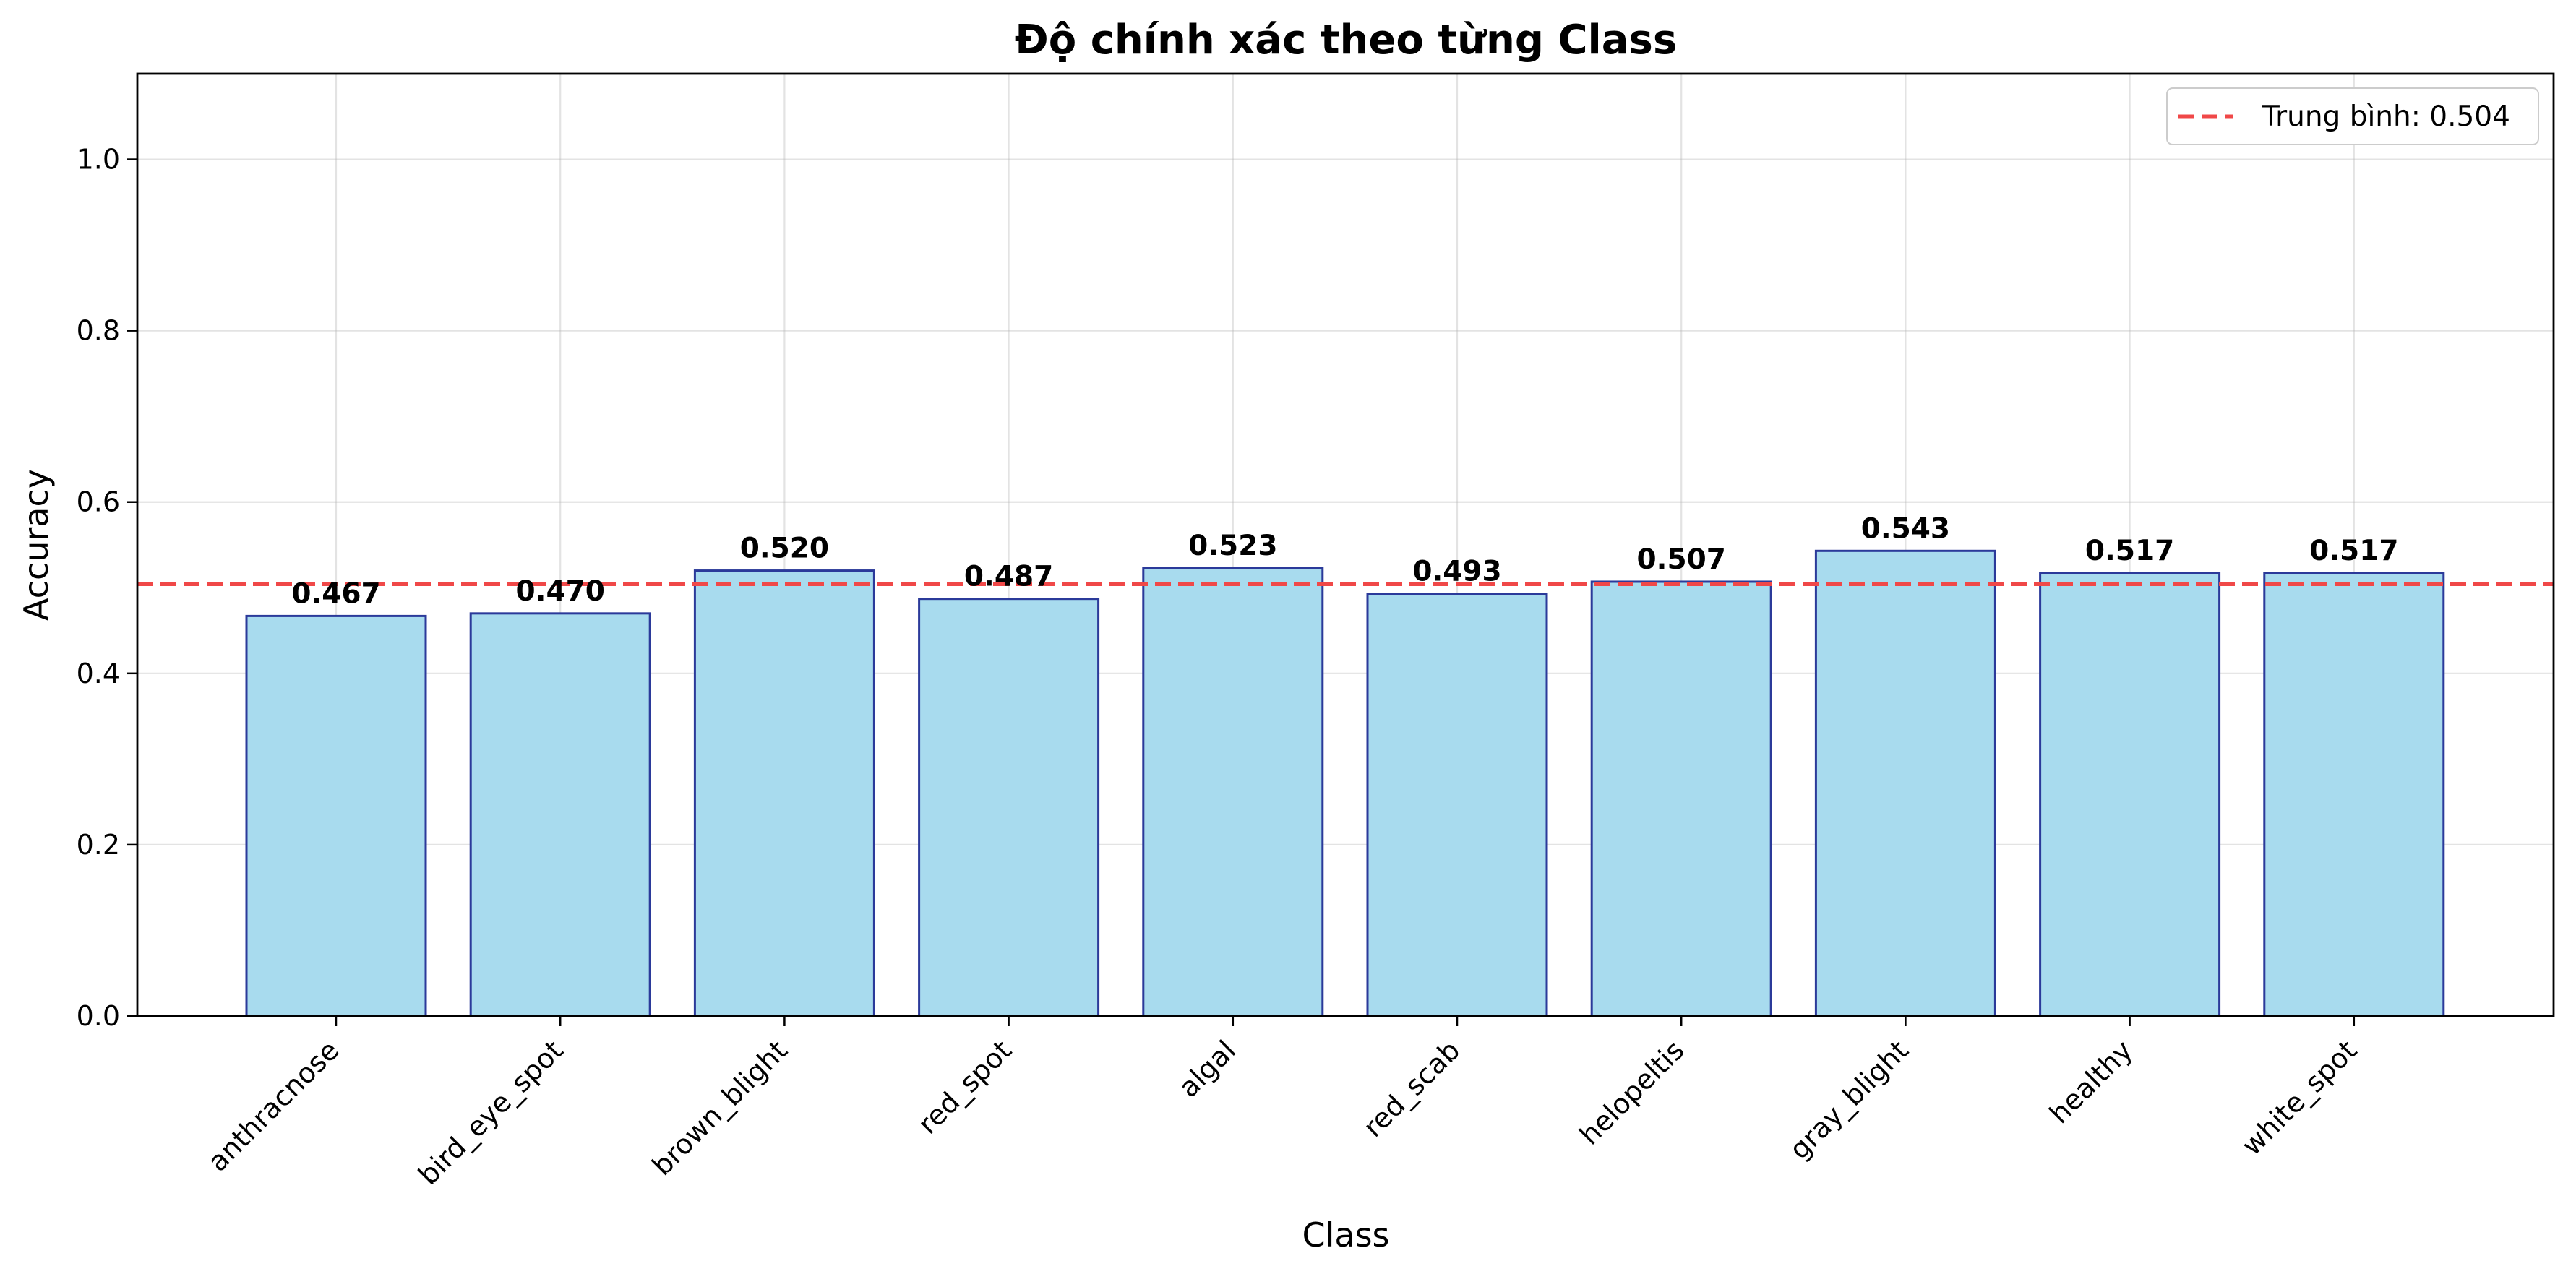 The height and width of the screenshot is (1274, 2576). What do you see at coordinates (2130, 794) in the screenshot?
I see `bar-healthy` at bounding box center [2130, 794].